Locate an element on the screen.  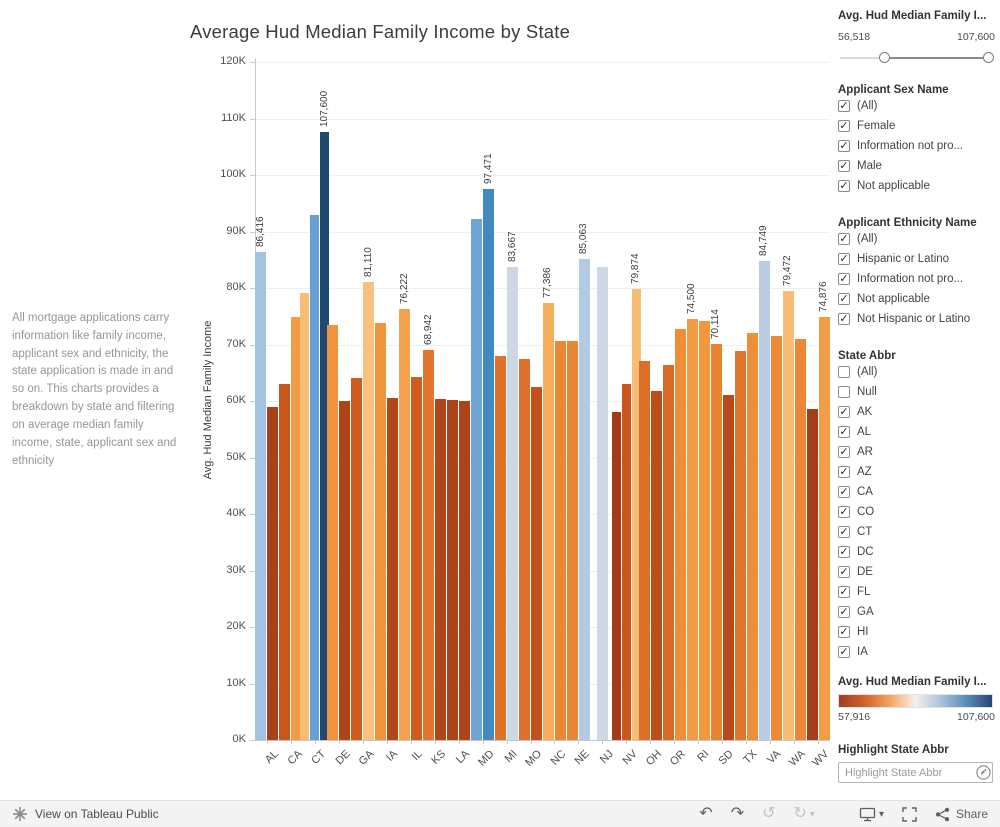
state-abbr-option-ia: ✓ IA is located at coordinates (916, 652).